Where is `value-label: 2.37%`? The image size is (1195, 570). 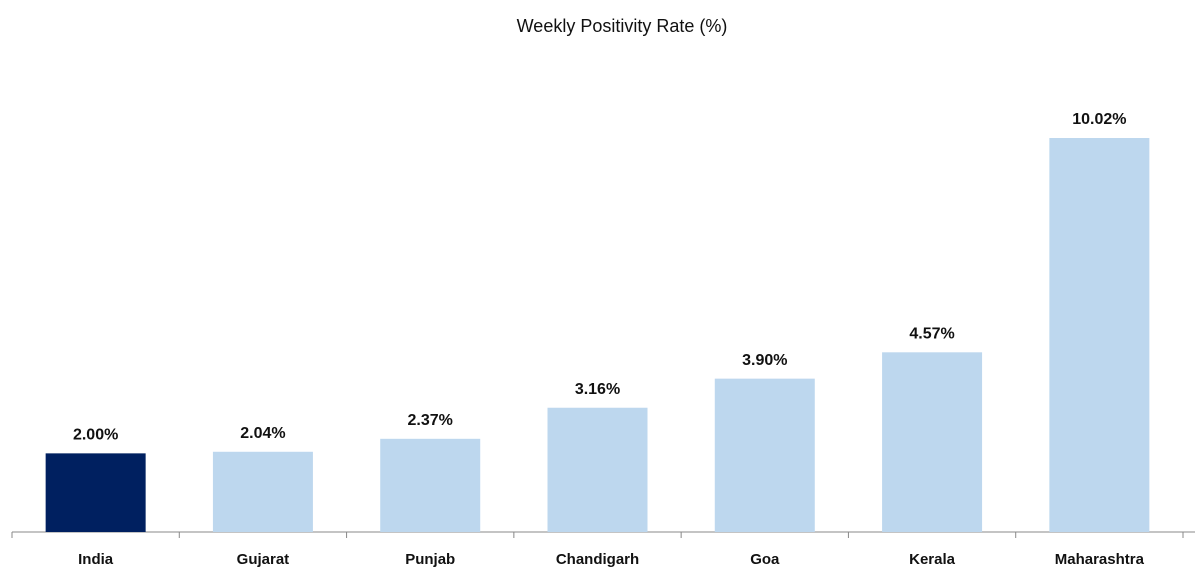 value-label: 2.37% is located at coordinates (430, 420).